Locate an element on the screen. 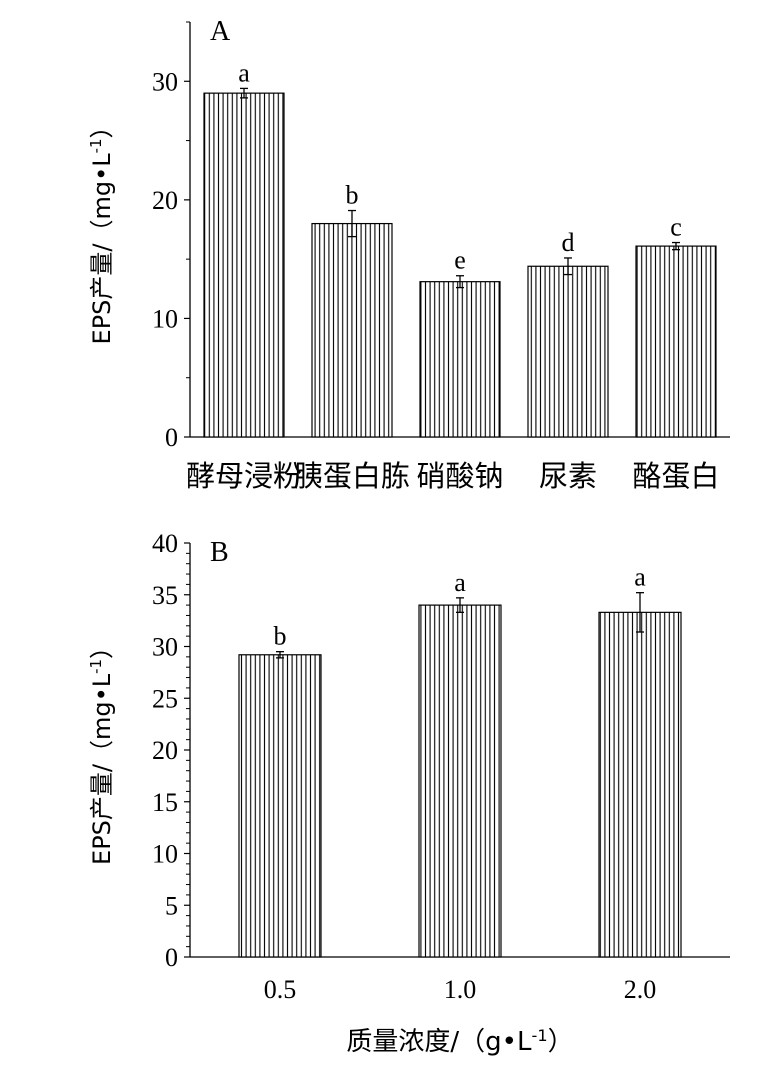 This screenshot has width=776, height=1078. x-tick-label: 尿素 is located at coordinates (568, 476).